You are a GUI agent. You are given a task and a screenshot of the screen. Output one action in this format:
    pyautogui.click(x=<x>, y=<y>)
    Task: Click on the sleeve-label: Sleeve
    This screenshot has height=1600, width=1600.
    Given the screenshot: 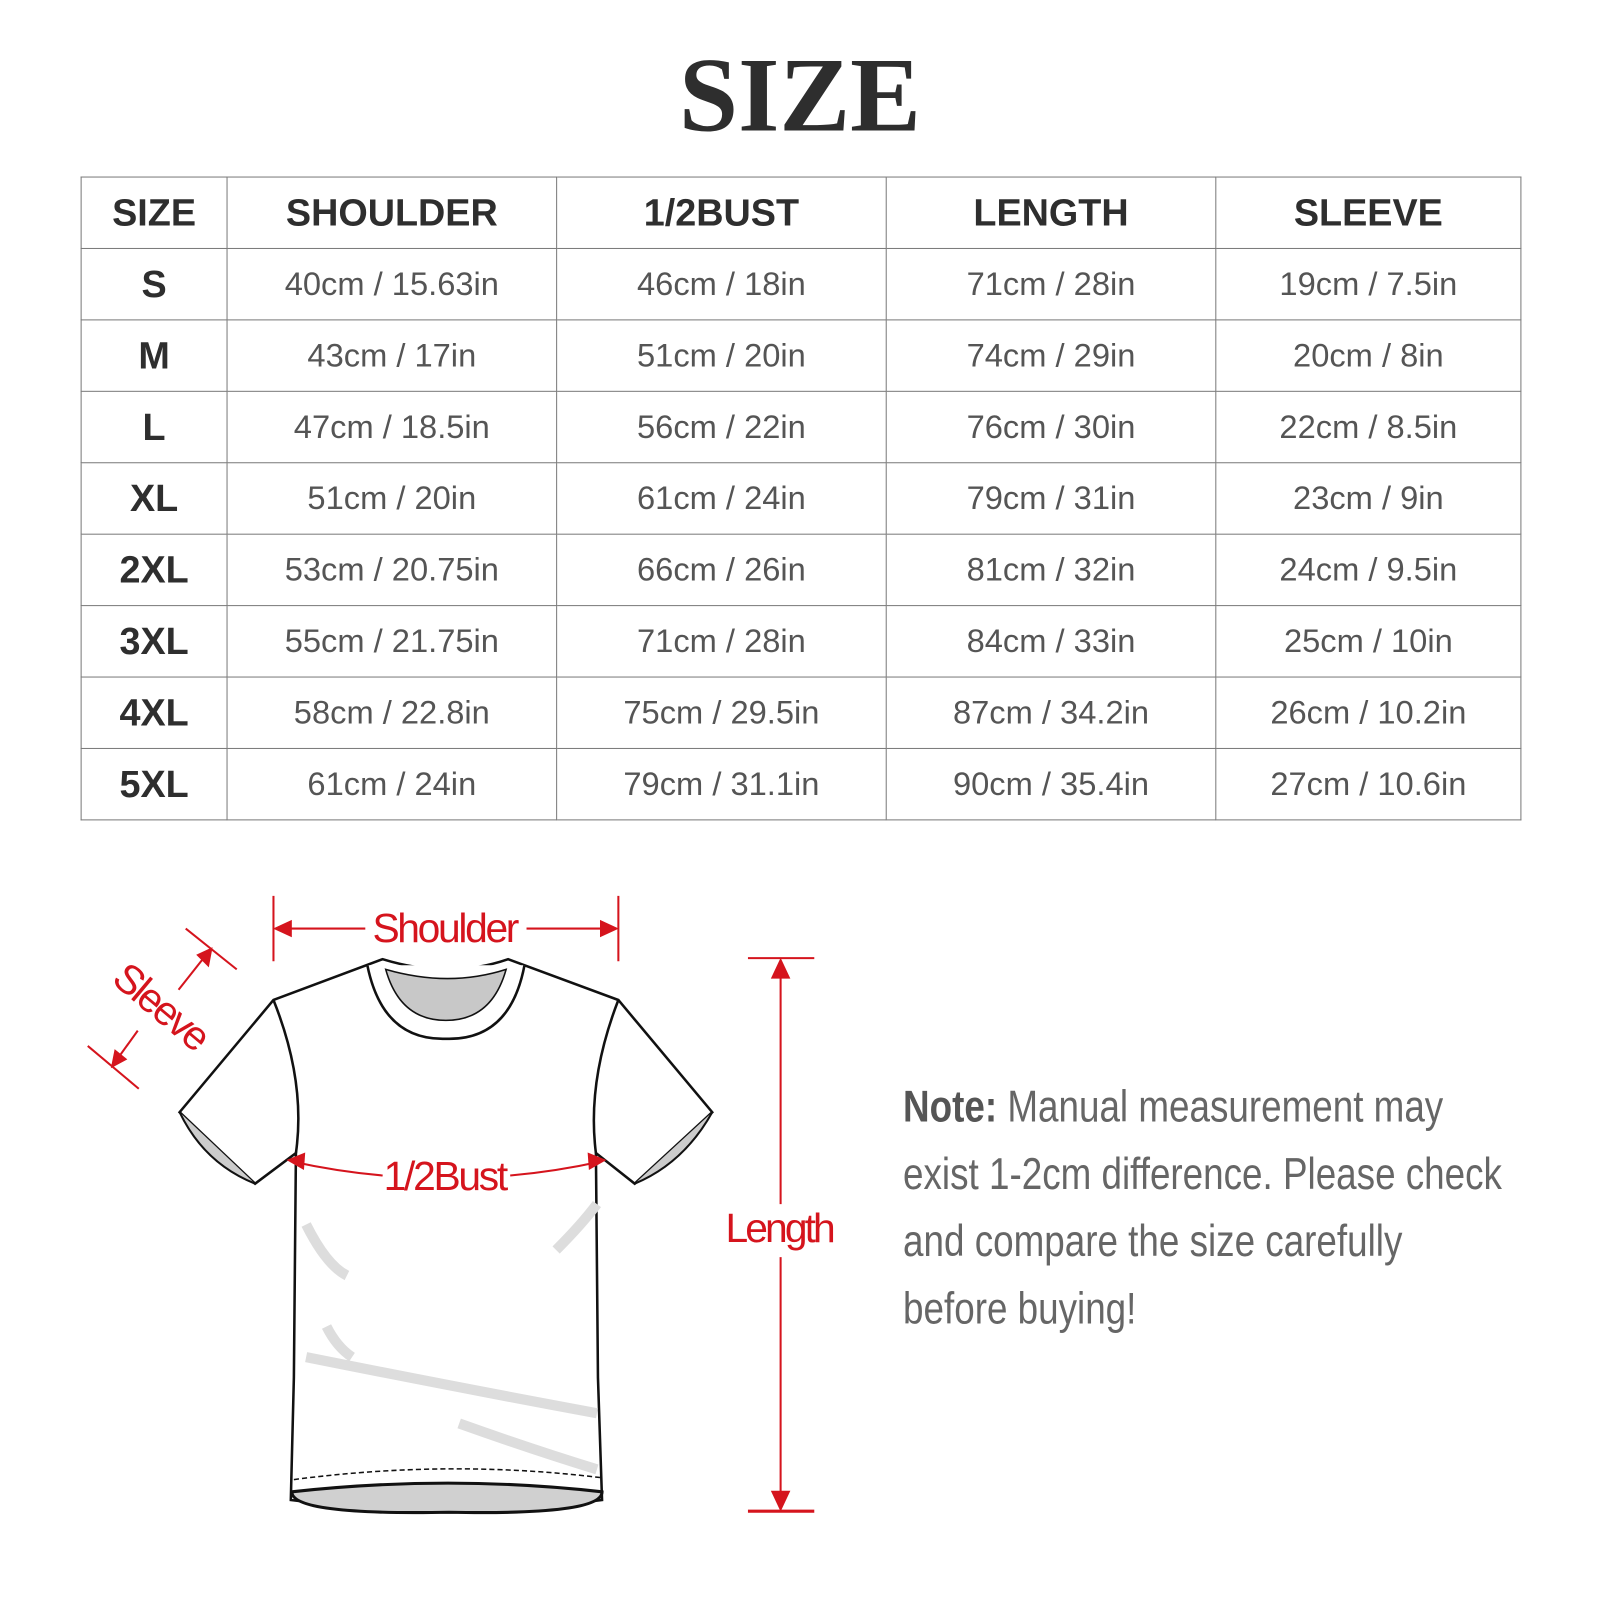 What is the action you would take?
    pyautogui.click(x=162, y=1006)
    